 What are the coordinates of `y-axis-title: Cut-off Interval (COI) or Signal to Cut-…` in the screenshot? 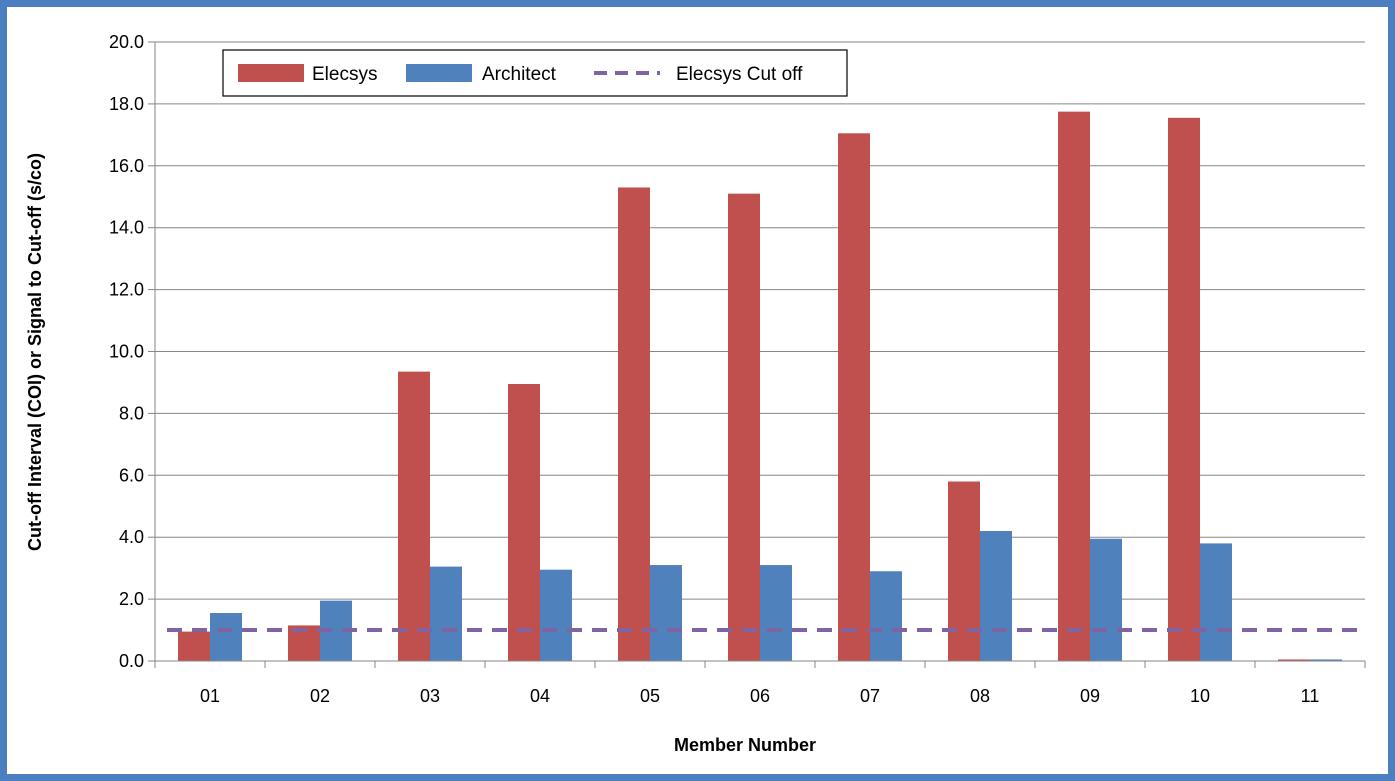 It's located at (35, 352).